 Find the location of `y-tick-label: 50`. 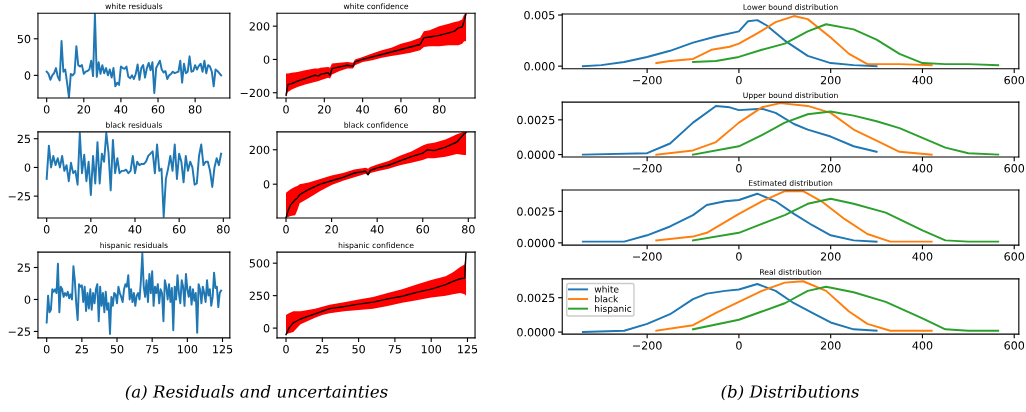

y-tick-label: 50 is located at coordinates (24, 39).